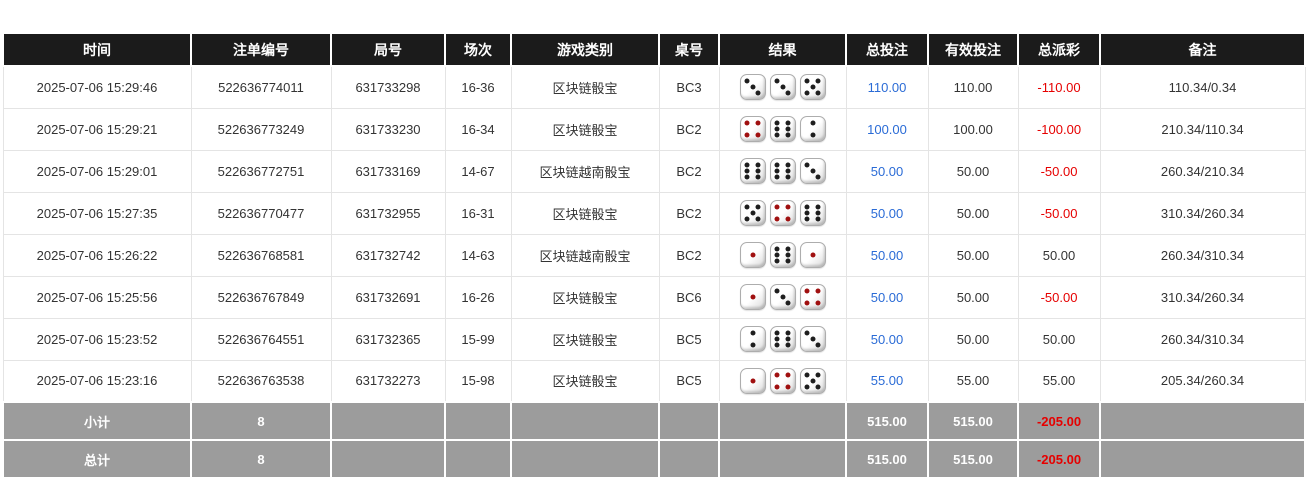  Describe the element at coordinates (388, 339) in the screenshot. I see `cell-round_id: 631732365` at that location.